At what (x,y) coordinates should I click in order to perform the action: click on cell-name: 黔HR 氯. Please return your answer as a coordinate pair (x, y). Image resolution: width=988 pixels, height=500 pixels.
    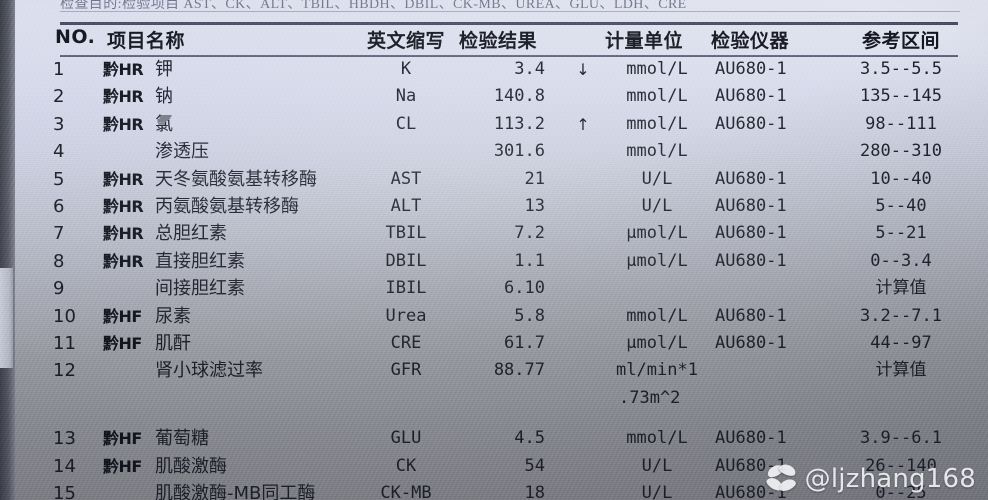
    Looking at the image, I should click on (226, 124).